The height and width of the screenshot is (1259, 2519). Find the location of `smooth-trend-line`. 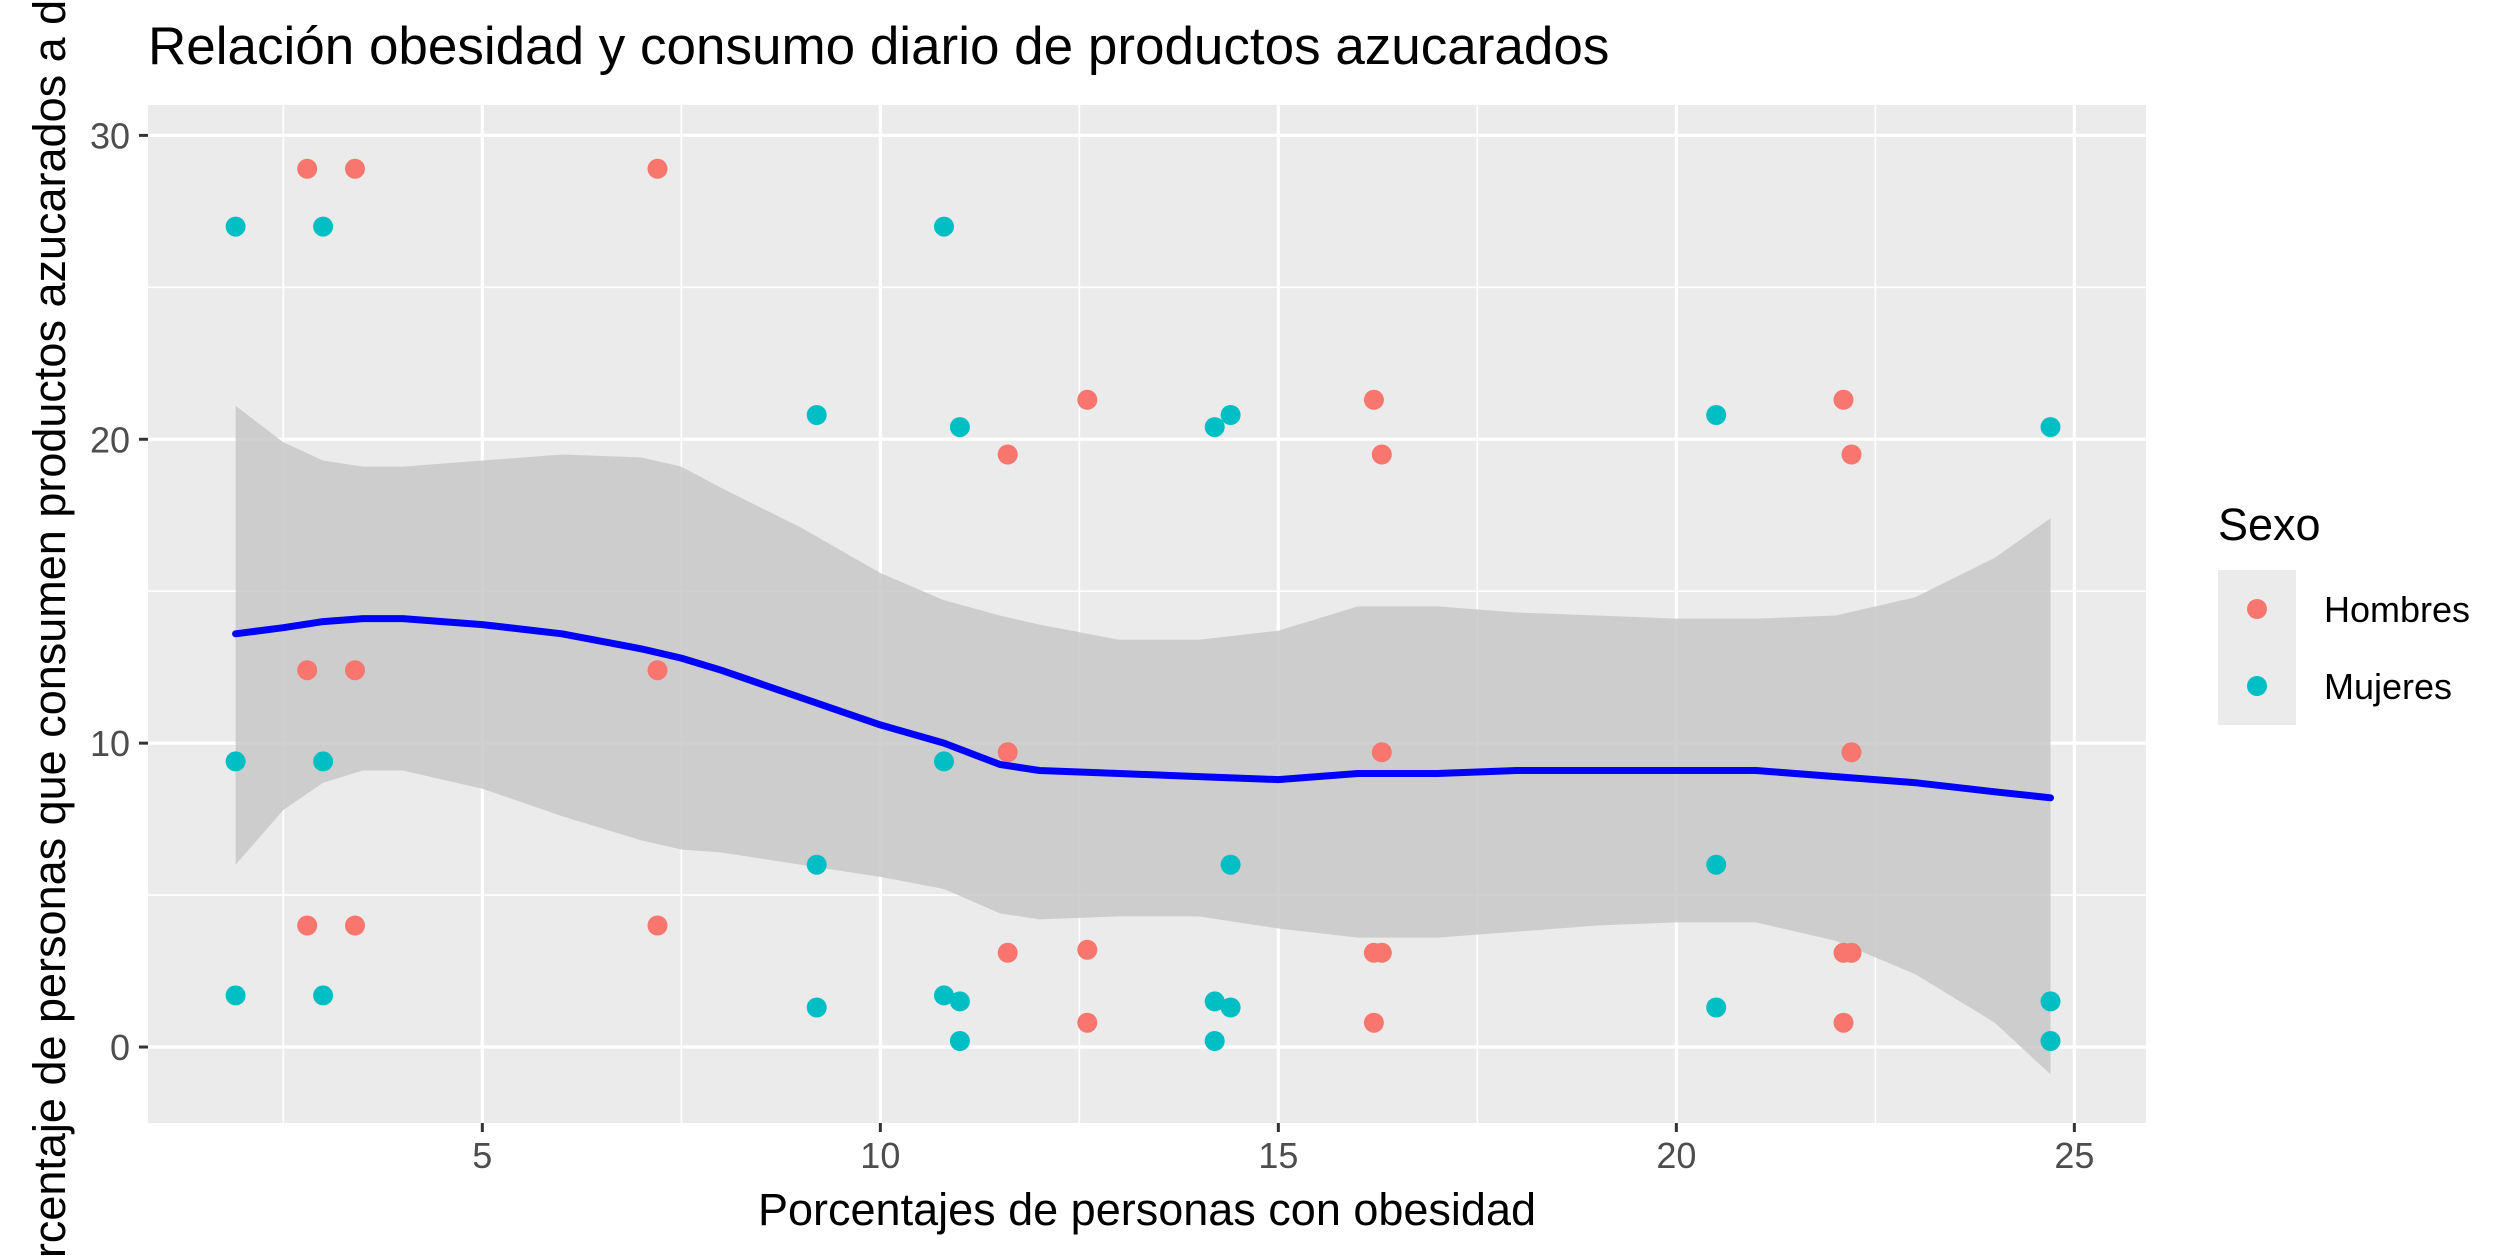

smooth-trend-line is located at coordinates (1143, 708).